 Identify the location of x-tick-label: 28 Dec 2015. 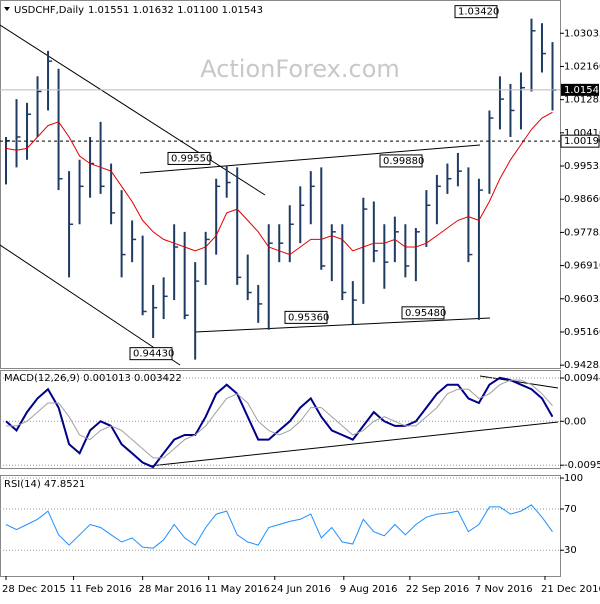
(34, 589).